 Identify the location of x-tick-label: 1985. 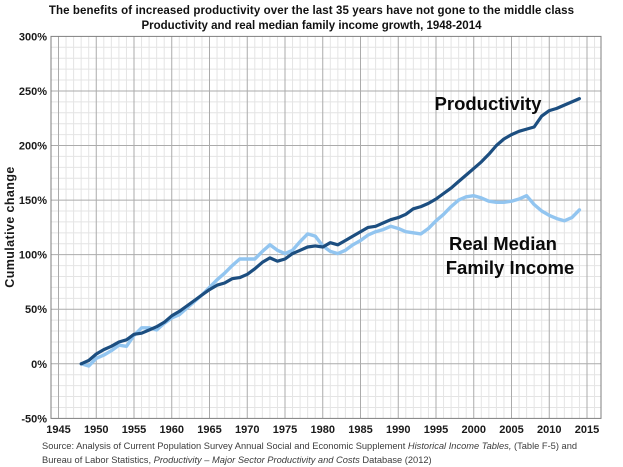
(360, 430).